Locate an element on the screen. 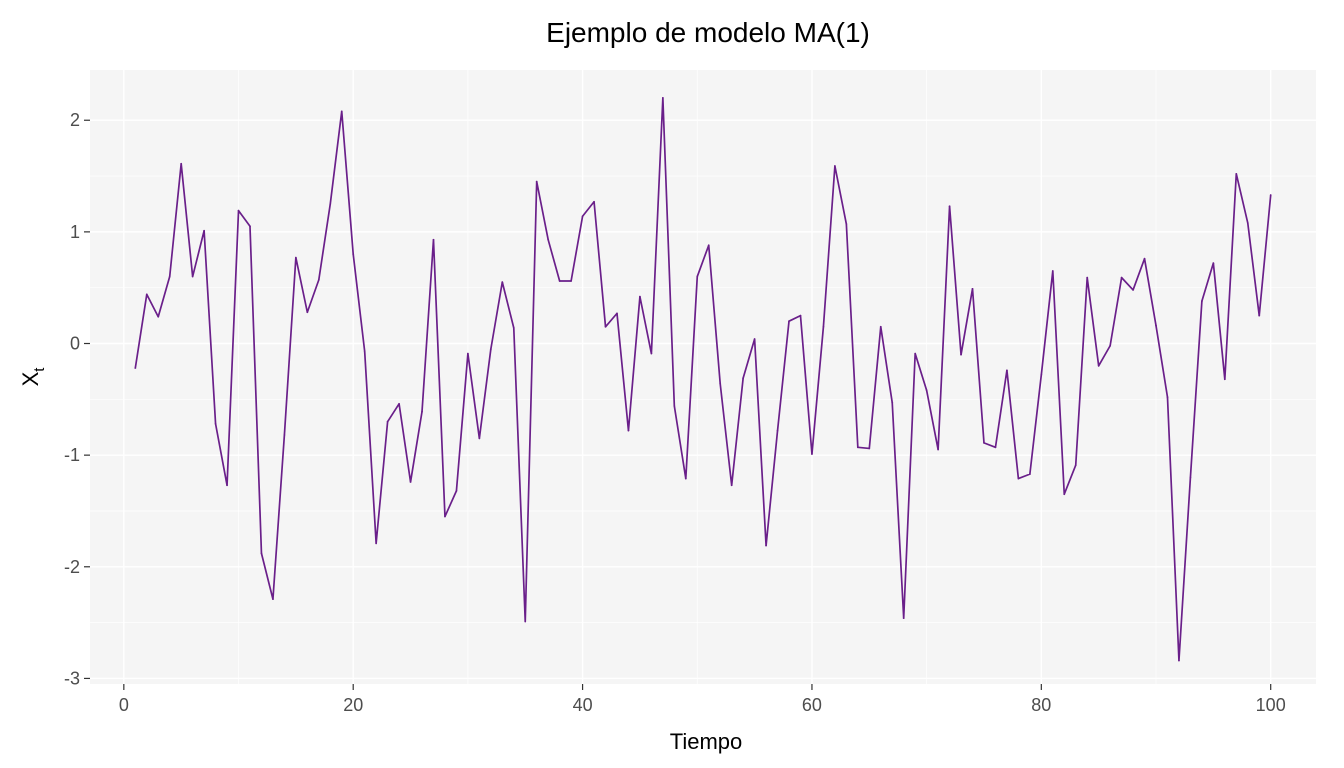 The image size is (1344, 768). x-tick-label: 100 is located at coordinates (1271, 705).